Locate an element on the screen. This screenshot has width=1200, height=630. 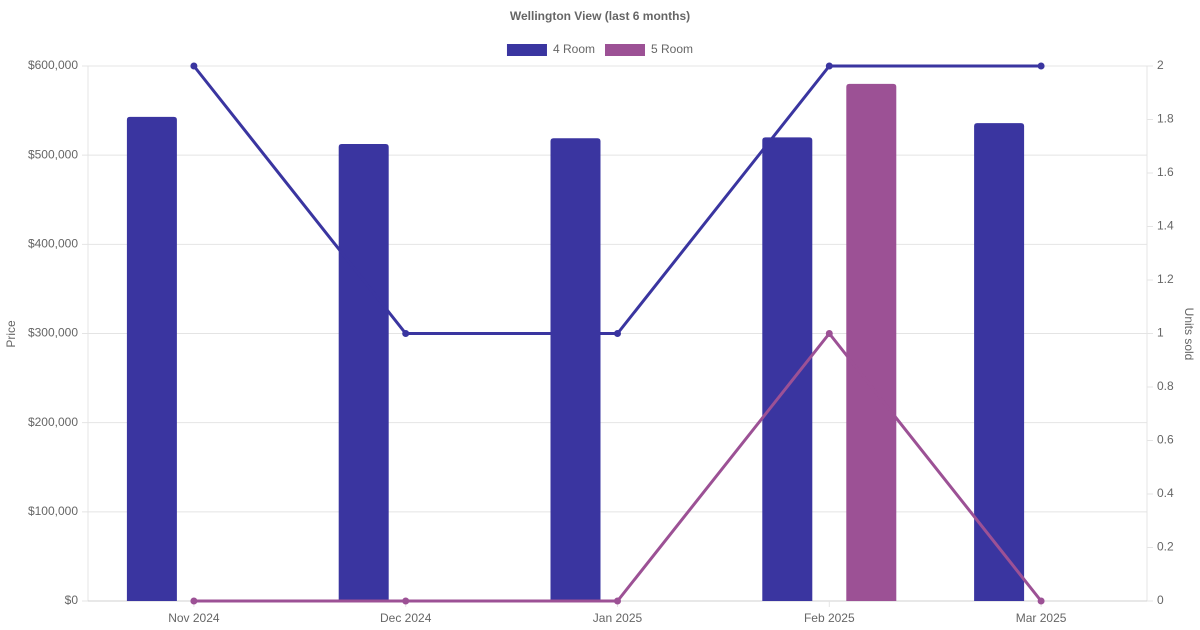
legend-label: 4 Room is located at coordinates (574, 49).